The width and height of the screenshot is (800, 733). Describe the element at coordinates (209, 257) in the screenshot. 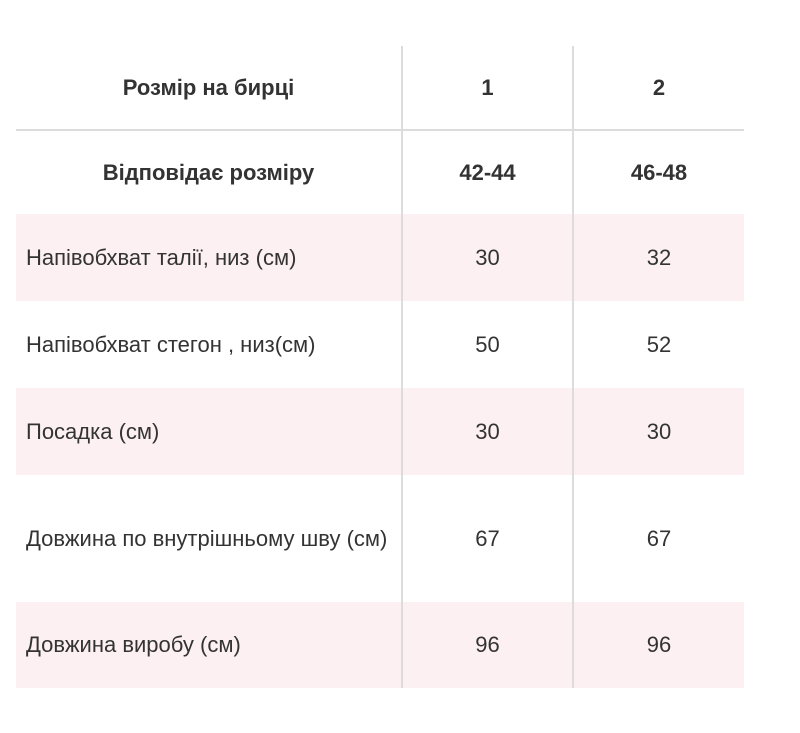

I see `row-label: Напівобхват талії, низ (см)` at that location.